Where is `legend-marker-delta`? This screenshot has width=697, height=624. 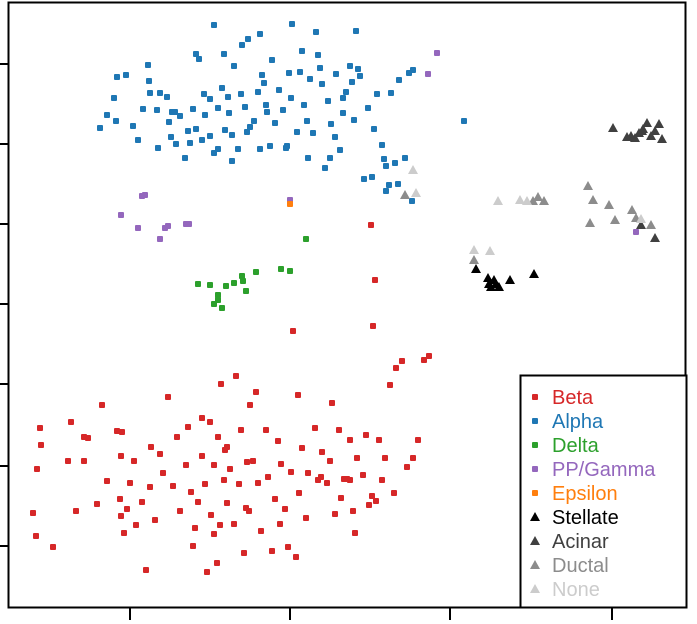 legend-marker-delta is located at coordinates (535, 445).